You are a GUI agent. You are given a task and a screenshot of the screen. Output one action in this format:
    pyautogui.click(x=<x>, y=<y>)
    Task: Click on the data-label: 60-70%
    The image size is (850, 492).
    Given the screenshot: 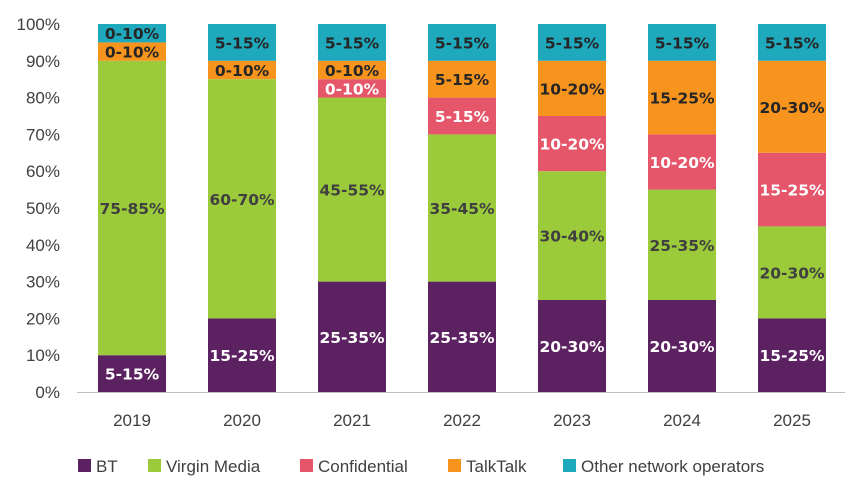 What is the action you would take?
    pyautogui.click(x=242, y=200)
    